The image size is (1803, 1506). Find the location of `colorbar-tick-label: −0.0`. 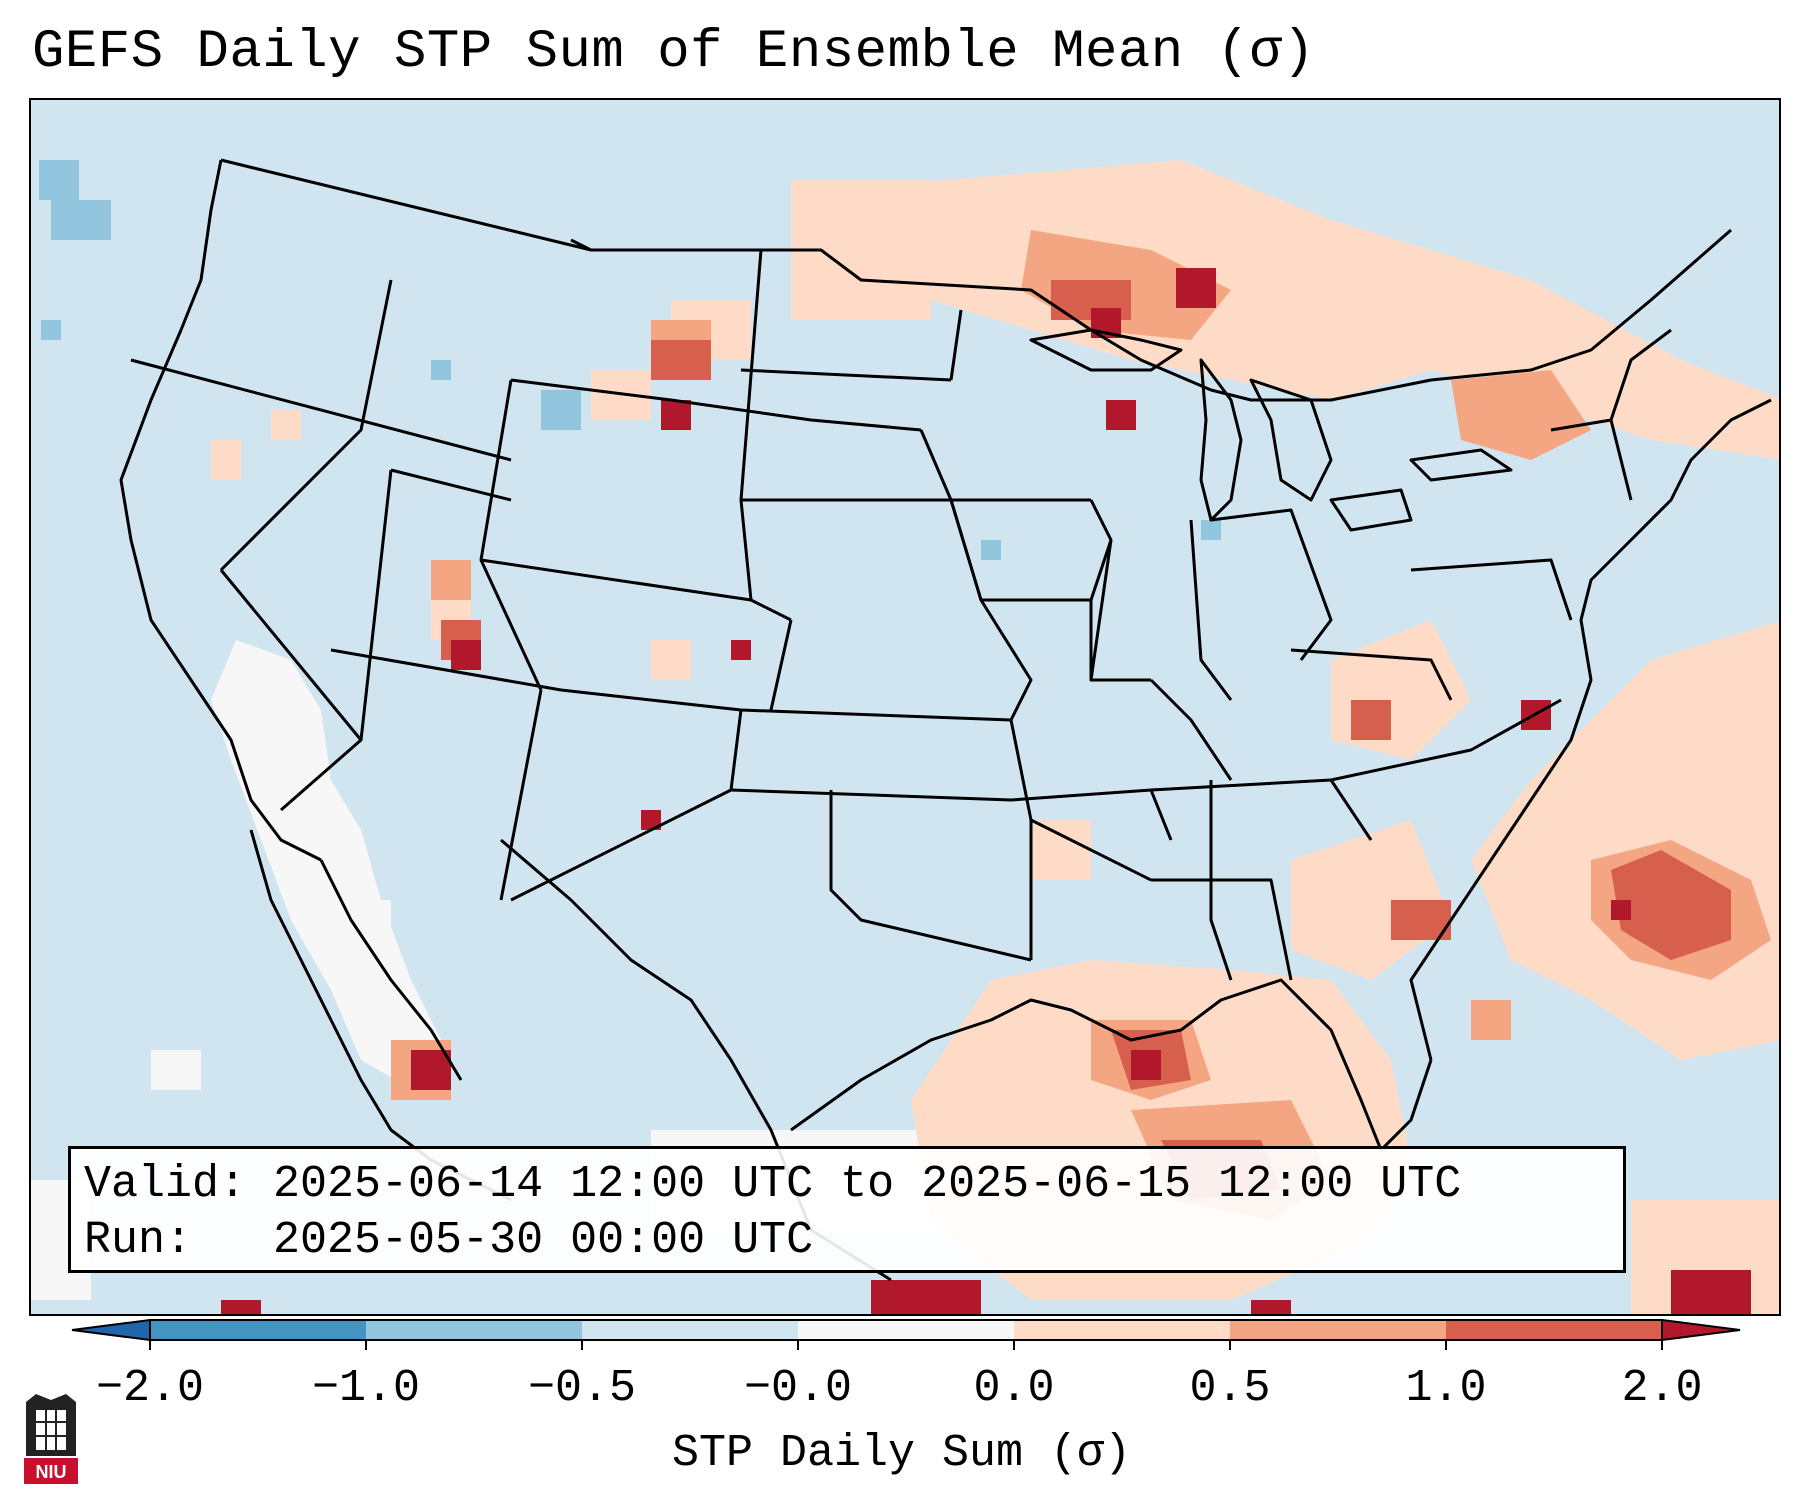

colorbar-tick-label: −0.0 is located at coordinates (798, 1388).